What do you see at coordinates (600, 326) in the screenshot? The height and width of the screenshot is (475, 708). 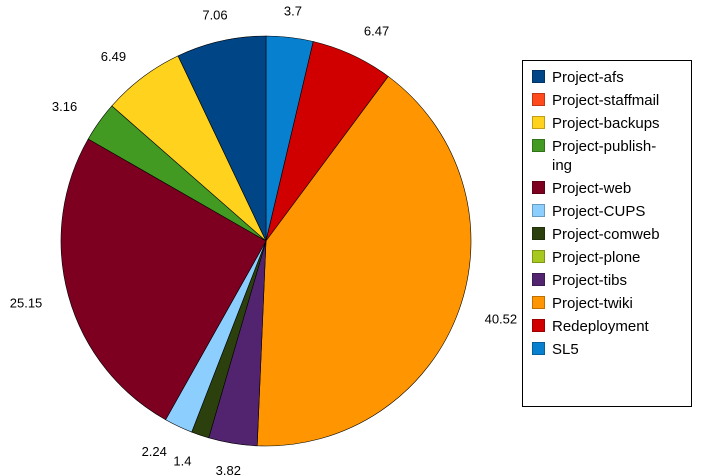 I see `legend-label: Redeployment` at bounding box center [600, 326].